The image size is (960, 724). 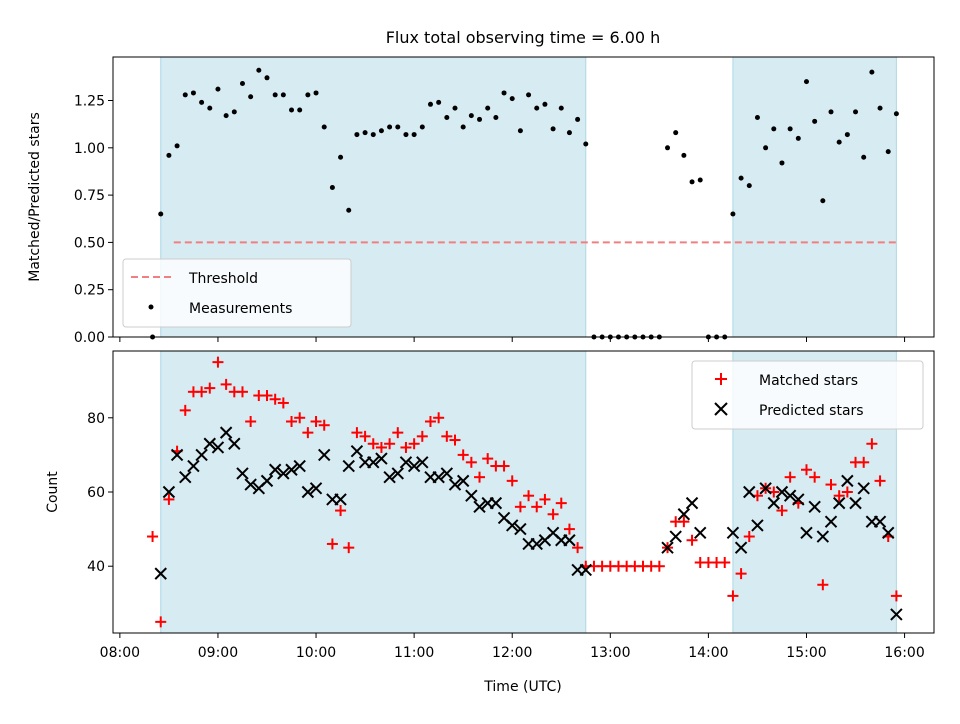 What do you see at coordinates (708, 647) in the screenshot?
I see `bottom-x-tick: 14:00` at bounding box center [708, 647].